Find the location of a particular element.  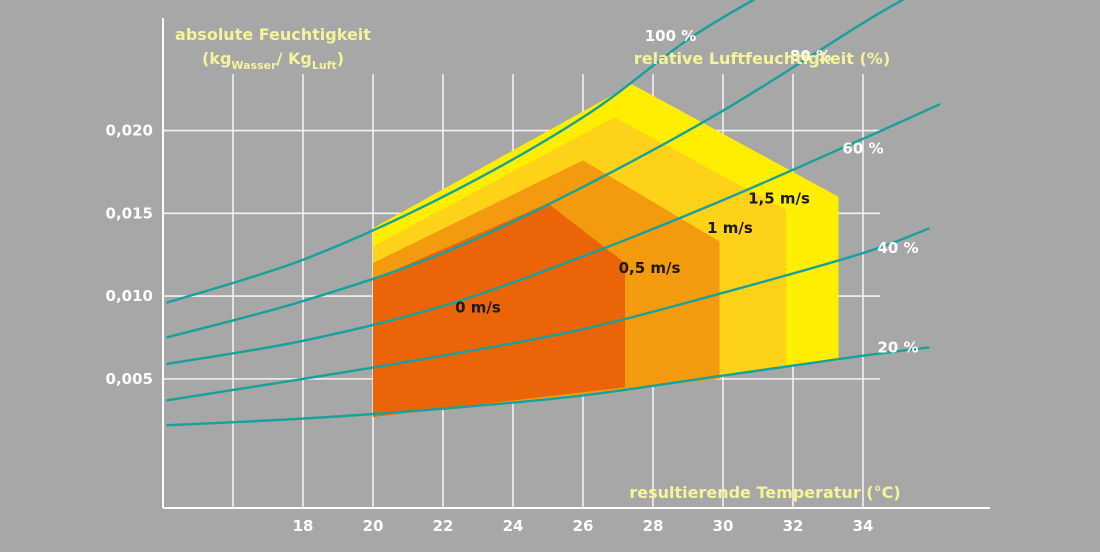

humidity-curve-label-5: 100 % is located at coordinates (671, 36).